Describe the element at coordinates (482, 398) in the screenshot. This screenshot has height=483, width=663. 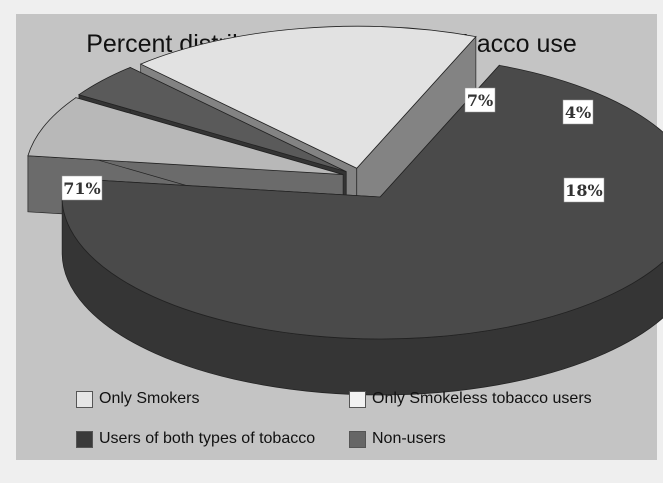
I see `legend-label-only-smokeless: Only Smokeless tobacco users` at that location.